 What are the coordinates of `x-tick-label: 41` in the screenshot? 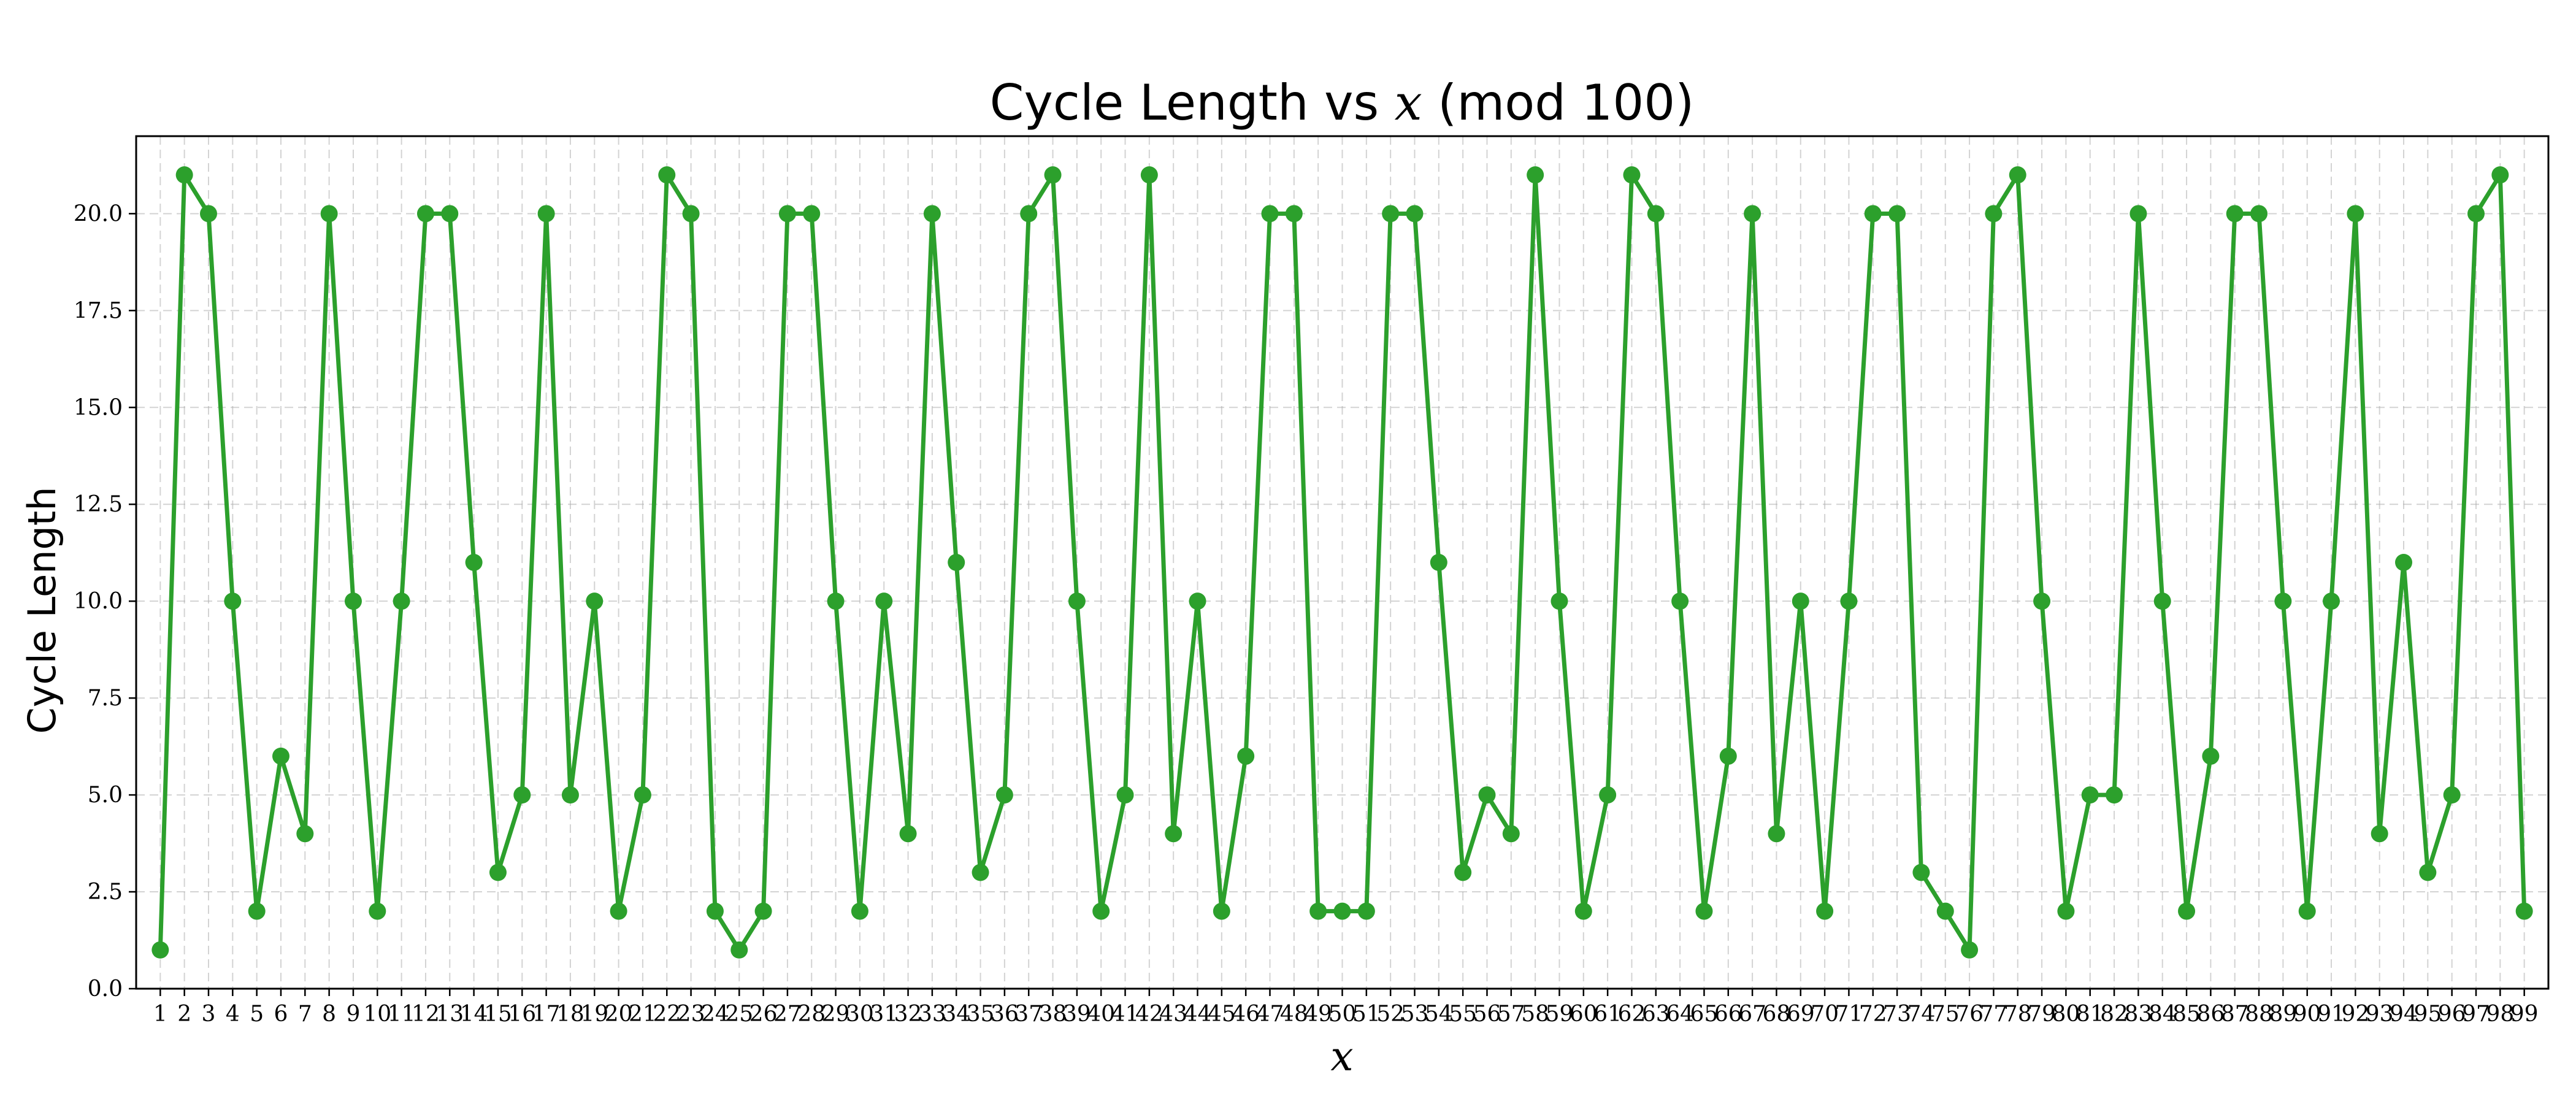 It's located at (1125, 1014).